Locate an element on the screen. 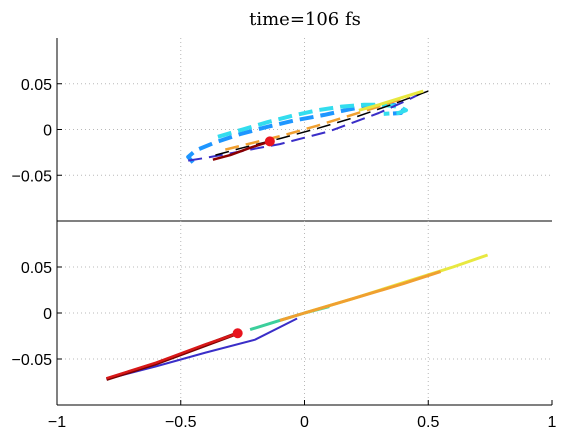 This screenshot has width=566, height=434. chart-title: time=106 fs is located at coordinates (305, 19).